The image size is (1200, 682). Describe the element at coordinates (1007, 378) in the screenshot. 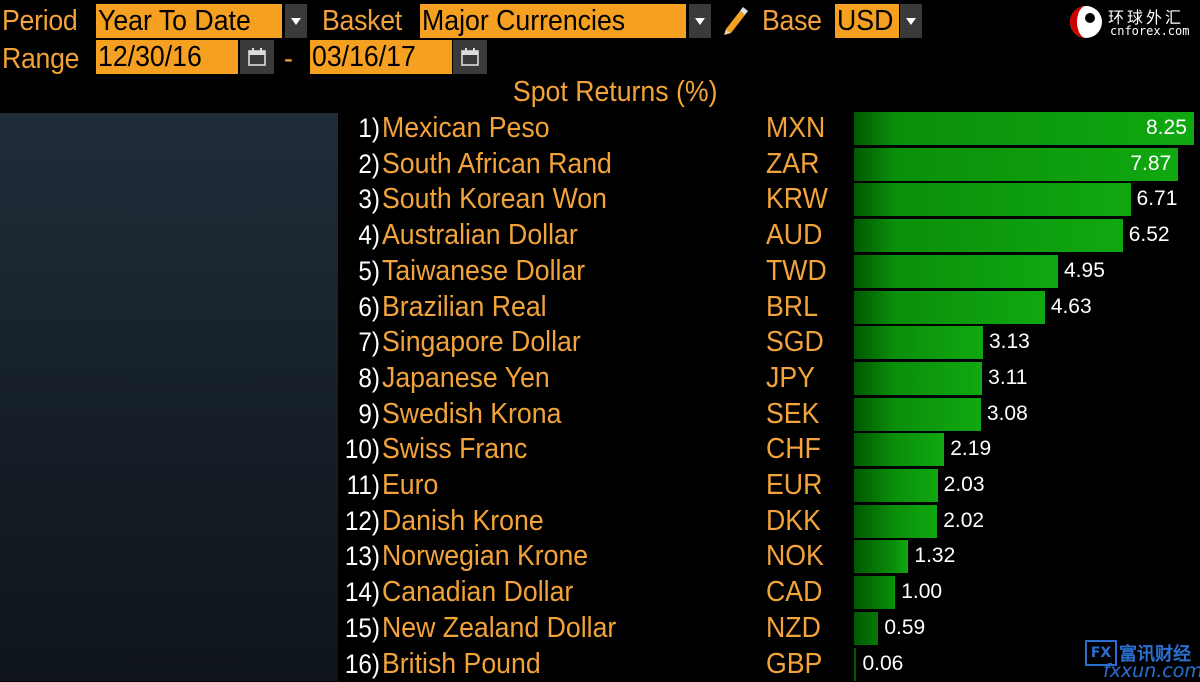

I see `return-value-label: 3.11` at that location.